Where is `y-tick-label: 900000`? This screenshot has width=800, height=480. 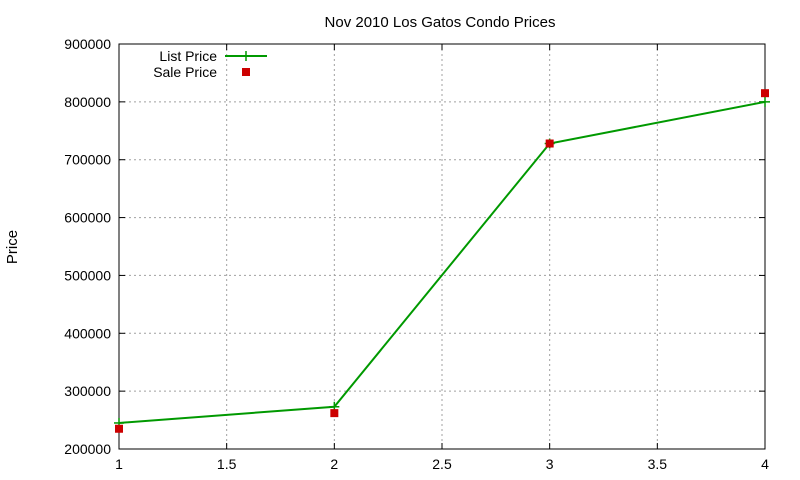
y-tick-label: 900000 is located at coordinates (87, 44).